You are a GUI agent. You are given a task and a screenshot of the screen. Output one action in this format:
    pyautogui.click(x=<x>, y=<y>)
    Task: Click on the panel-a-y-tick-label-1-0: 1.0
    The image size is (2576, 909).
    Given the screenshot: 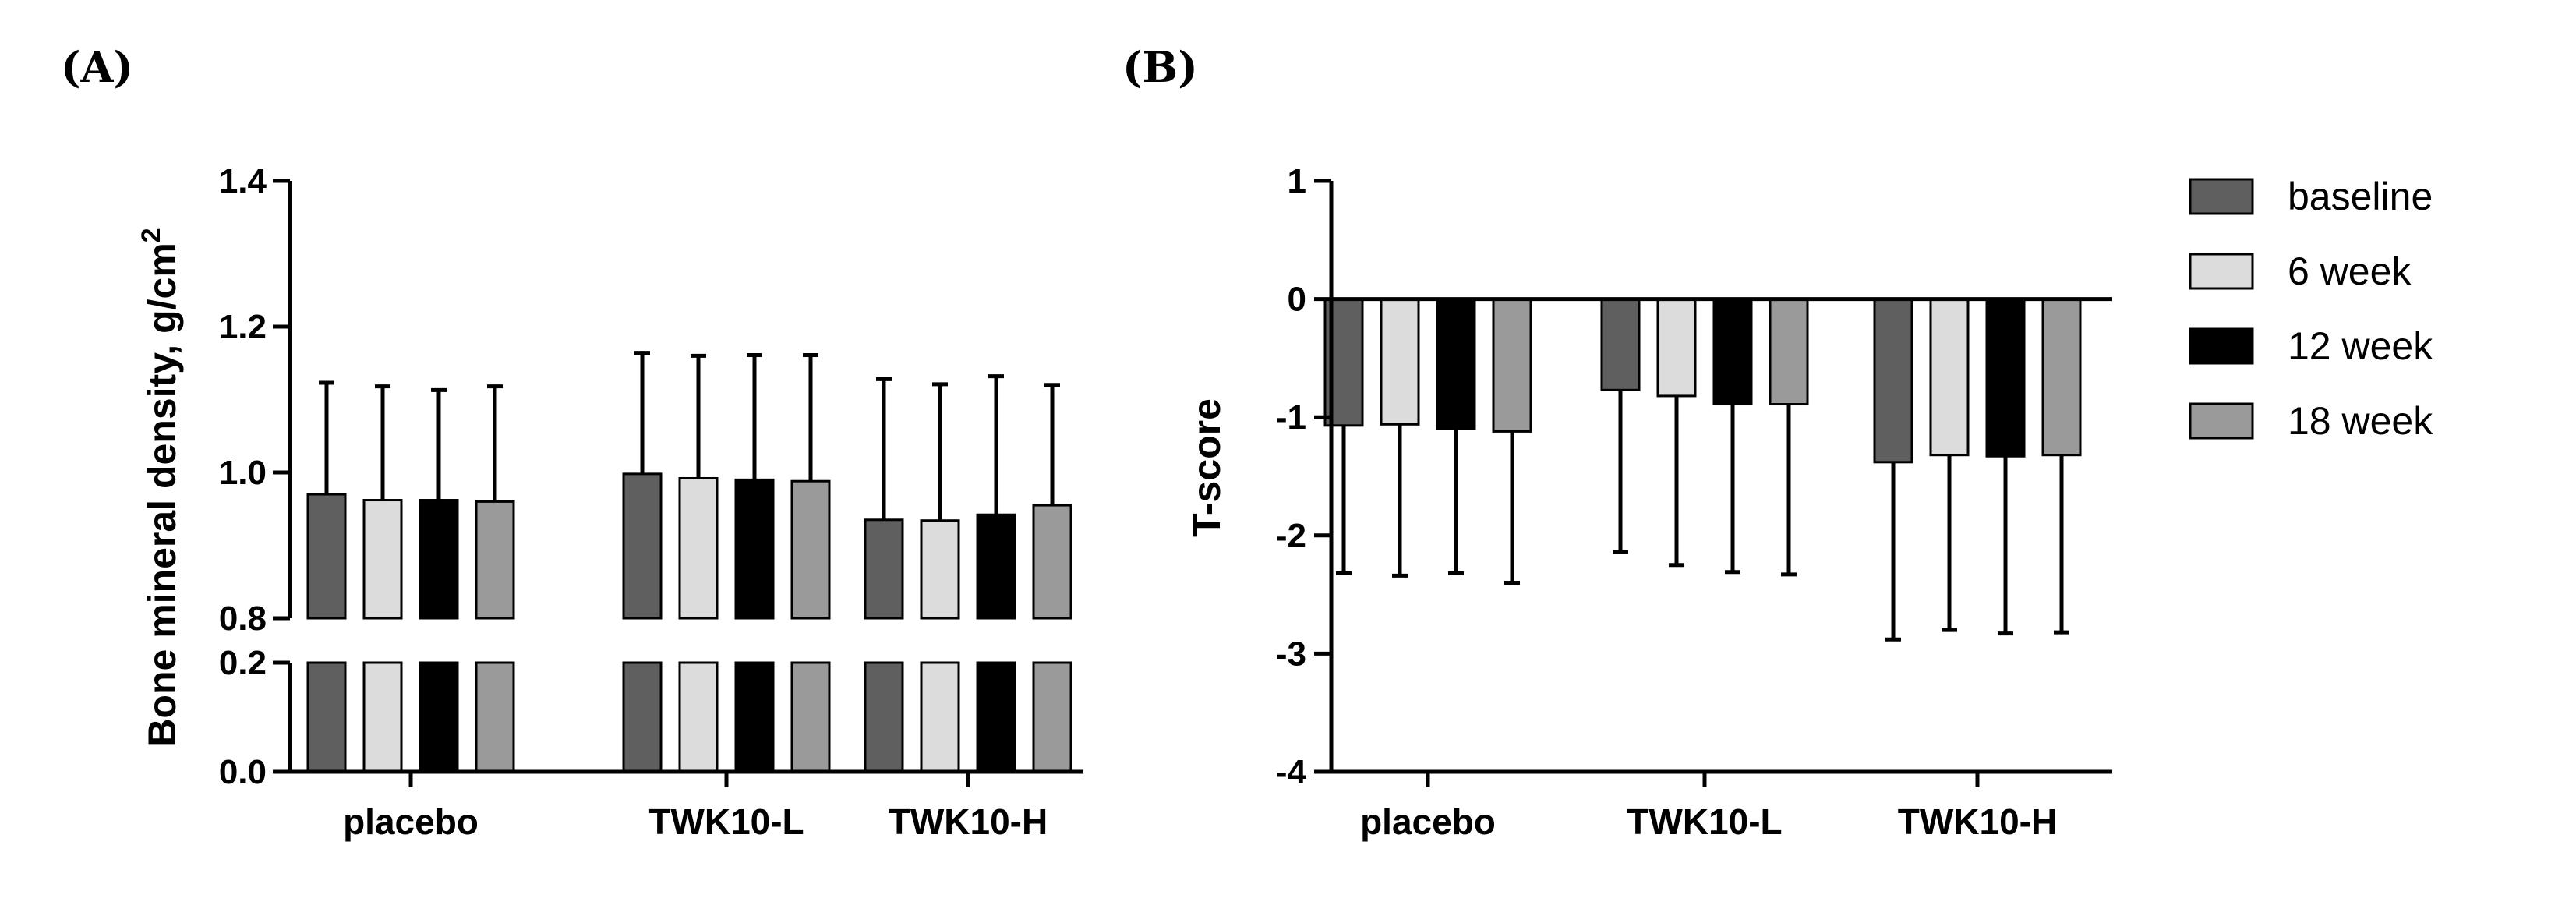 What is the action you would take?
    pyautogui.click(x=243, y=473)
    